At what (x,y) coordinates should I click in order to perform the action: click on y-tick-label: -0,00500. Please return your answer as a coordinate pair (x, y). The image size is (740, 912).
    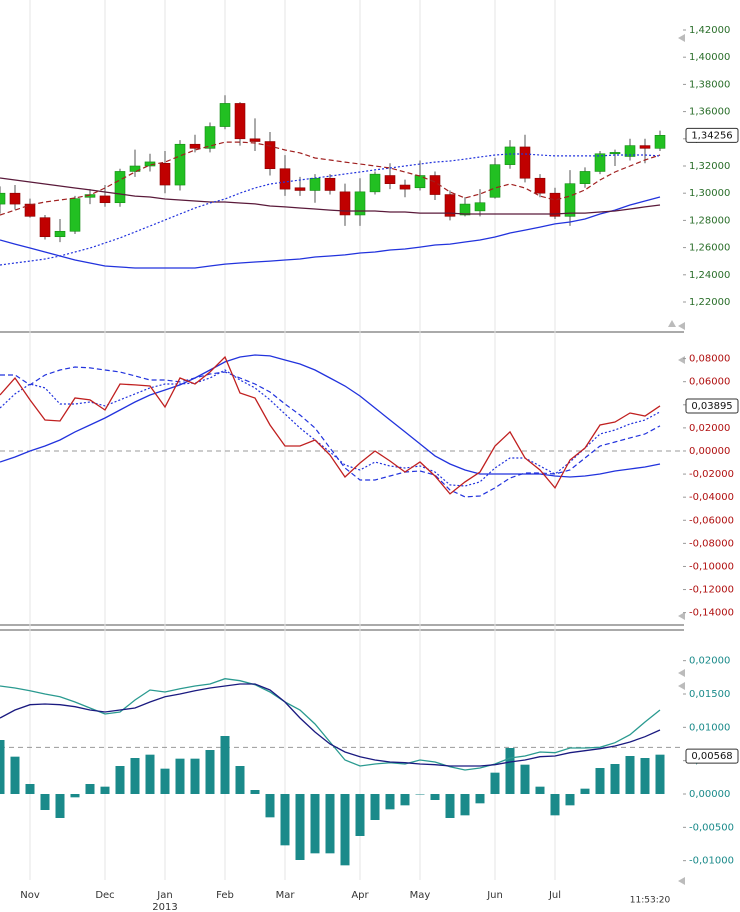
    Looking at the image, I should click on (711, 827).